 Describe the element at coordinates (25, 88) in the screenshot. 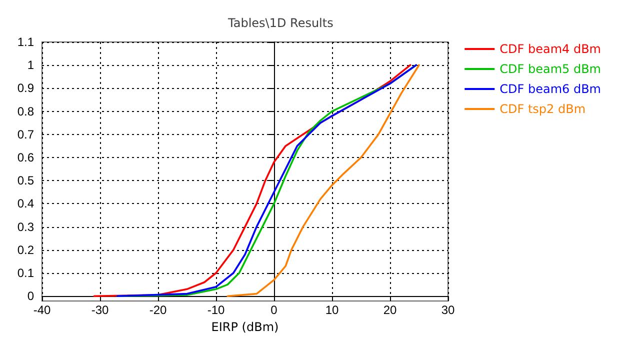

I see `y-tick-label: 0.9` at that location.